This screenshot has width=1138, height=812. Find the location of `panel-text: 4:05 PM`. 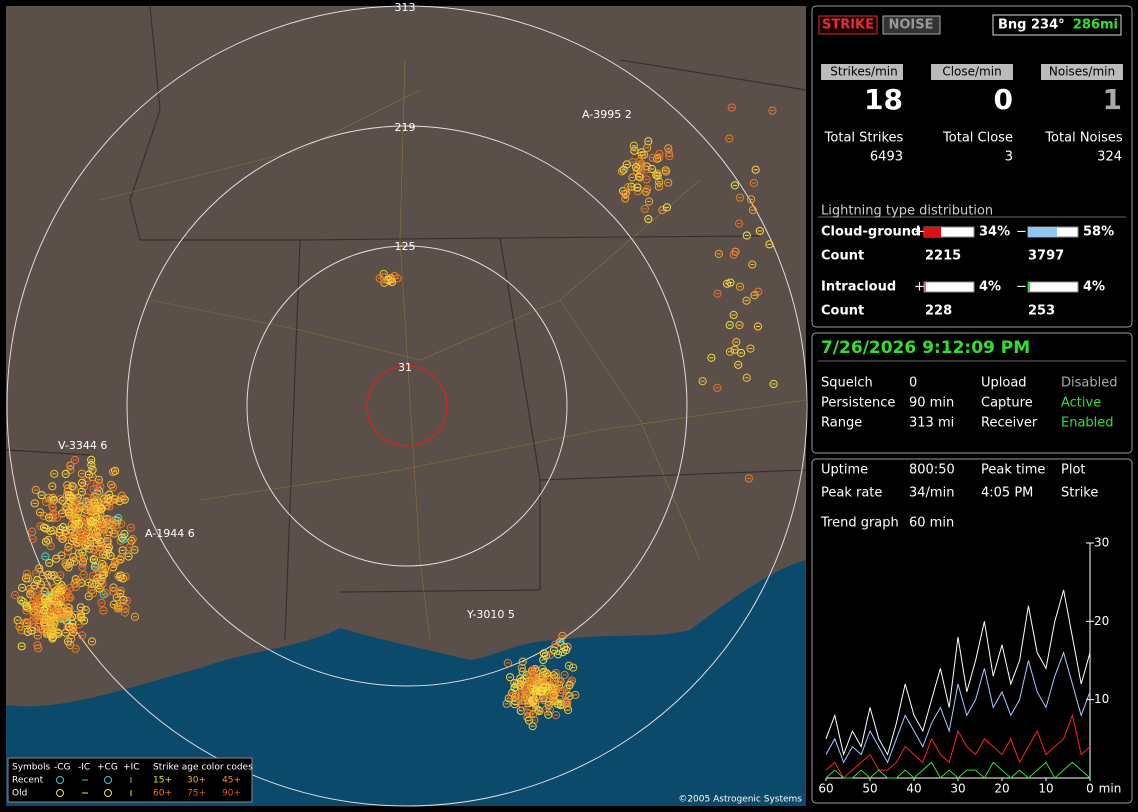

panel-text: 4:05 PM is located at coordinates (1007, 493).